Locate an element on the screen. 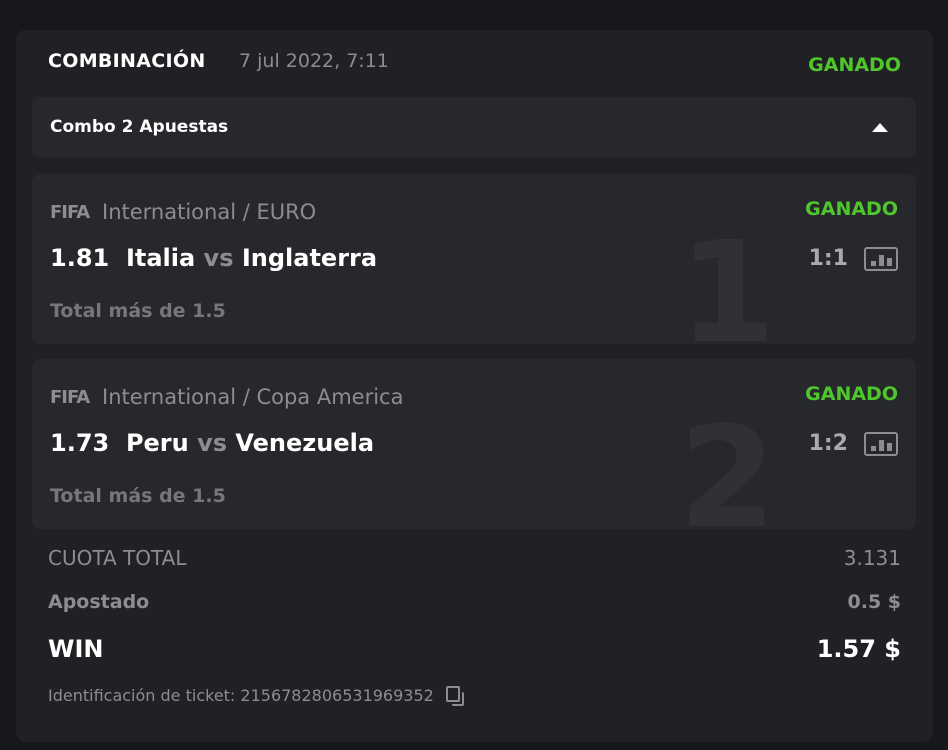 This screenshot has height=750, width=948. ticket-type: COMBINACIÓN is located at coordinates (127, 61).